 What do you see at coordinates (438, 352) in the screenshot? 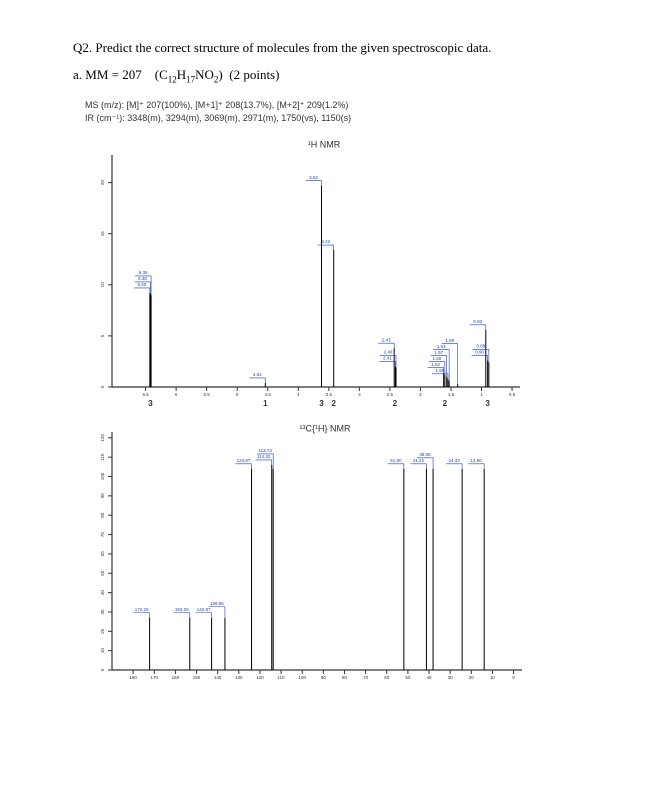
I see `peak-label: 1.57` at bounding box center [438, 352].